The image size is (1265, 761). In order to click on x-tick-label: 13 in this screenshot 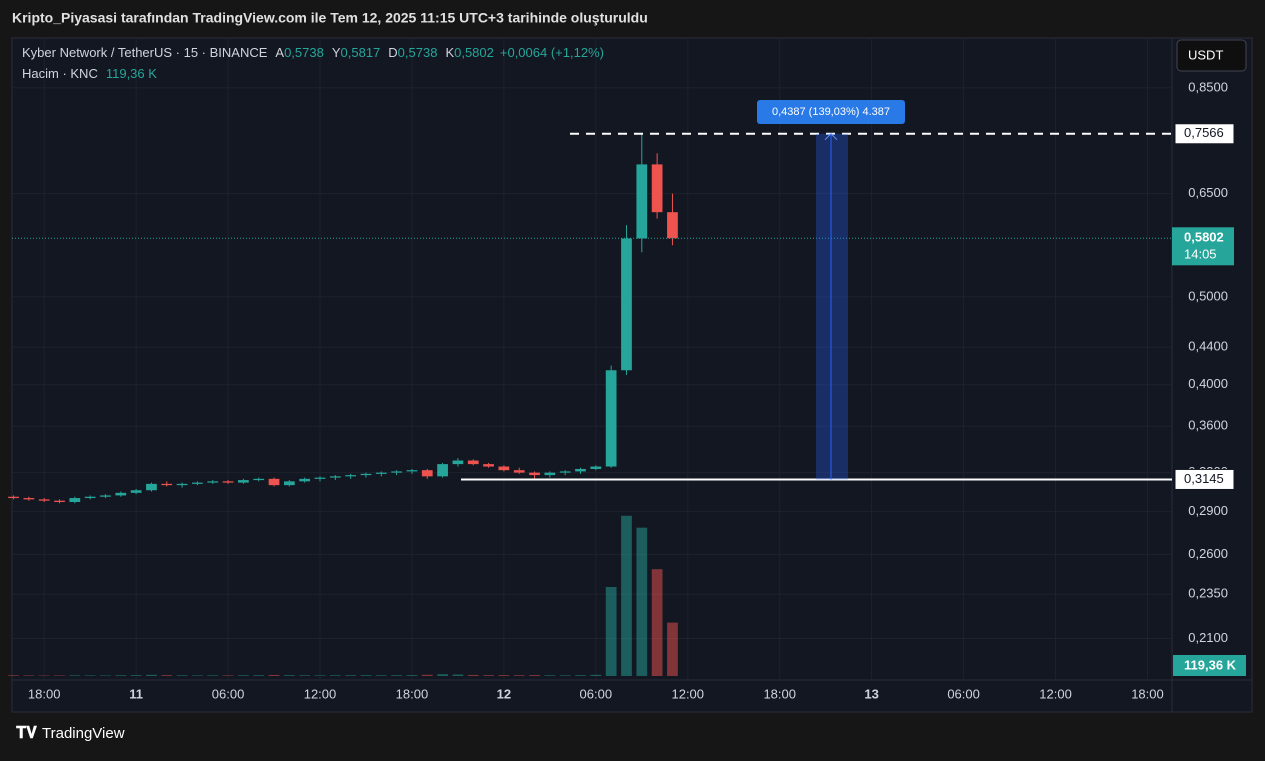, I will do `click(871, 693)`.